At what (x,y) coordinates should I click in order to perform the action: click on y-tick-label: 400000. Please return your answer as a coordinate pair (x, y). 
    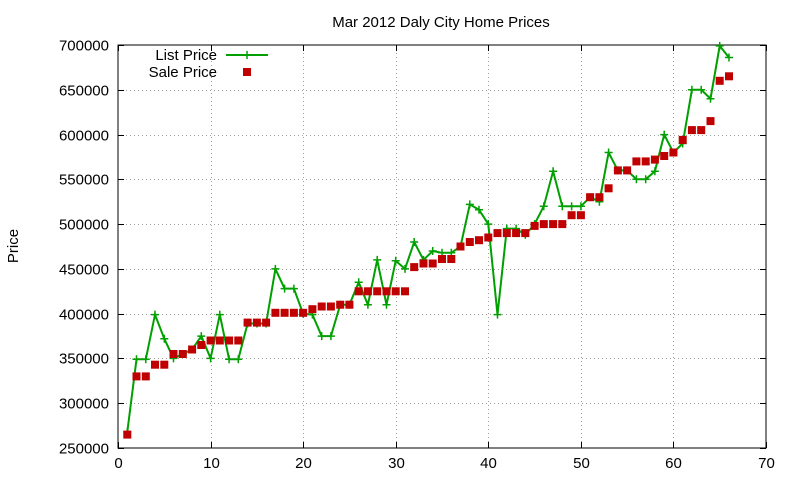
    Looking at the image, I should click on (84, 315).